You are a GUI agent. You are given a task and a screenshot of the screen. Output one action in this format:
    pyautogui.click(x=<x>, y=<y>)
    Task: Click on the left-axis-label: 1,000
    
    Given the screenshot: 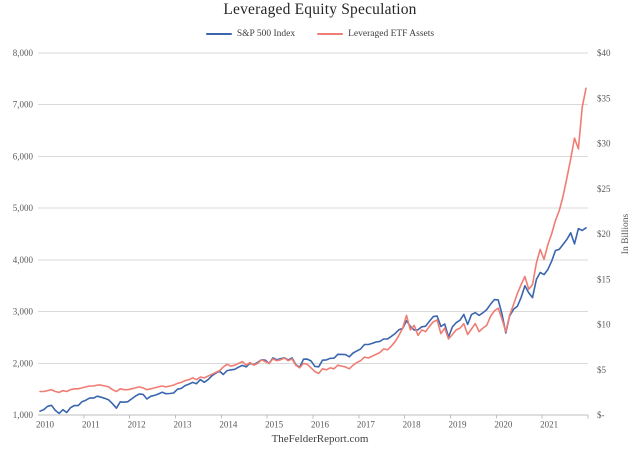 What is the action you would take?
    pyautogui.click(x=23, y=415)
    